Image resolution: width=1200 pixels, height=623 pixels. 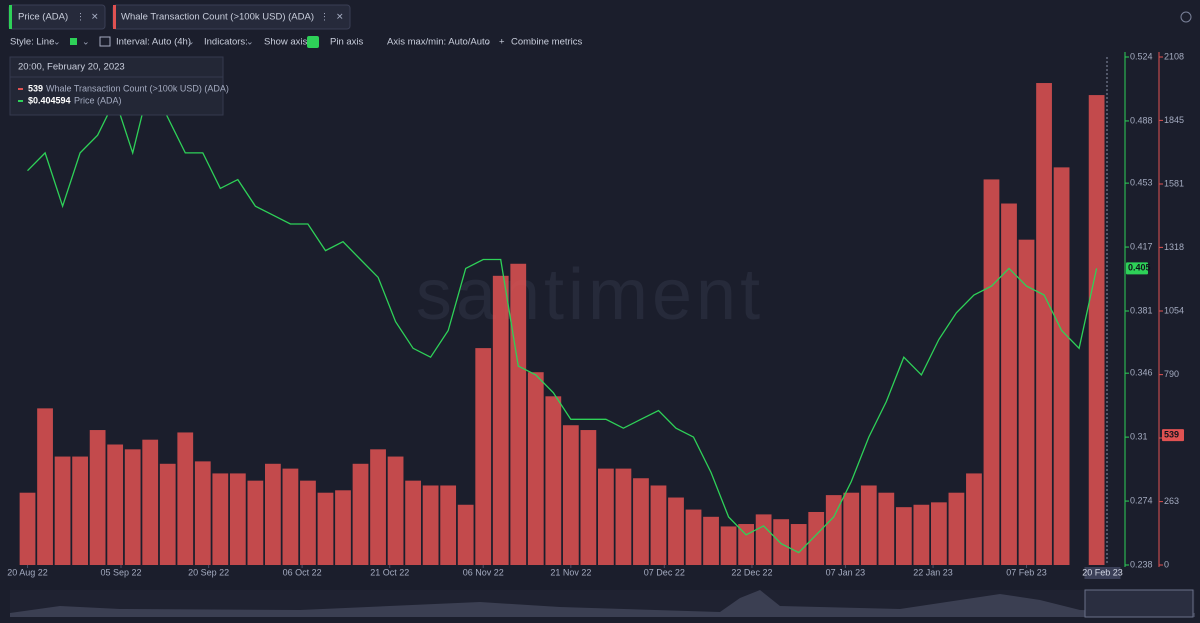 I want to click on x-tick-label: 22 Dec 22, so click(x=751, y=572).